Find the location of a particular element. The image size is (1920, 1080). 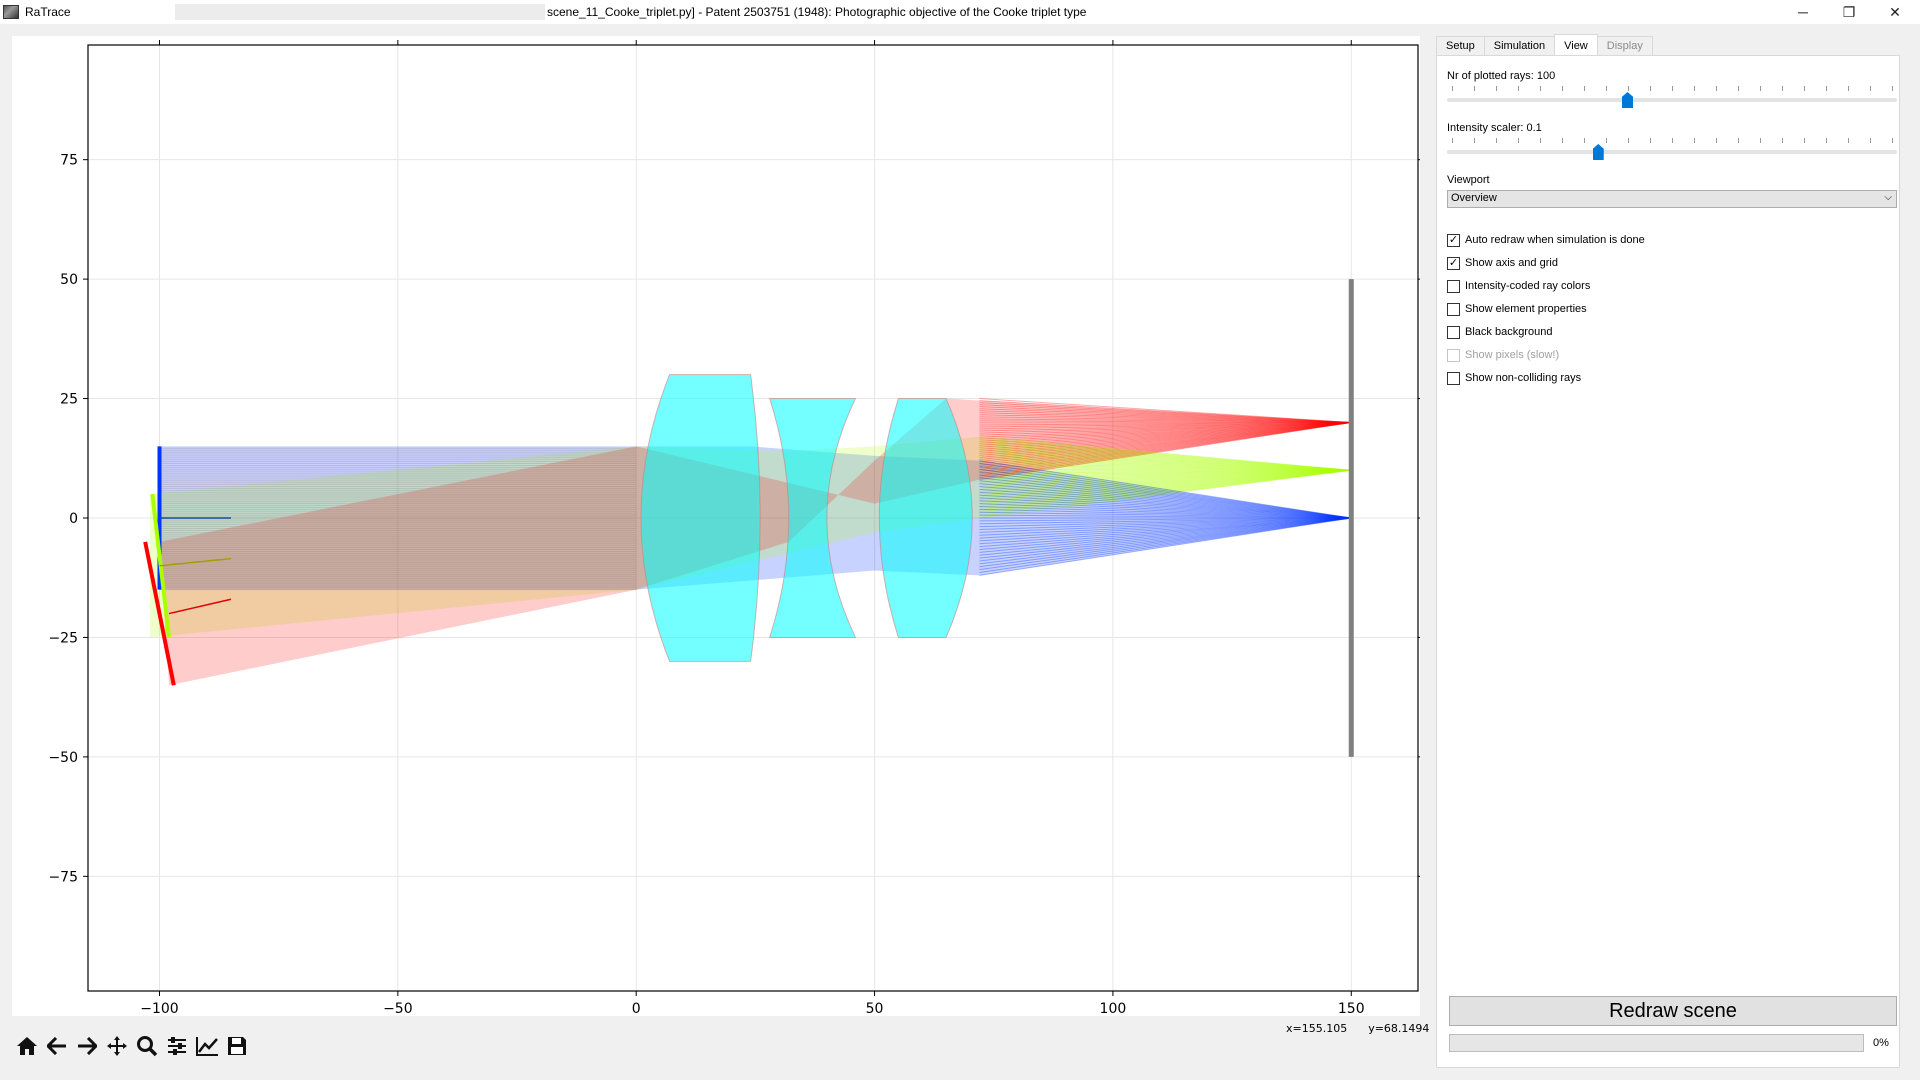

slider-groove is located at coordinates (1672, 100).